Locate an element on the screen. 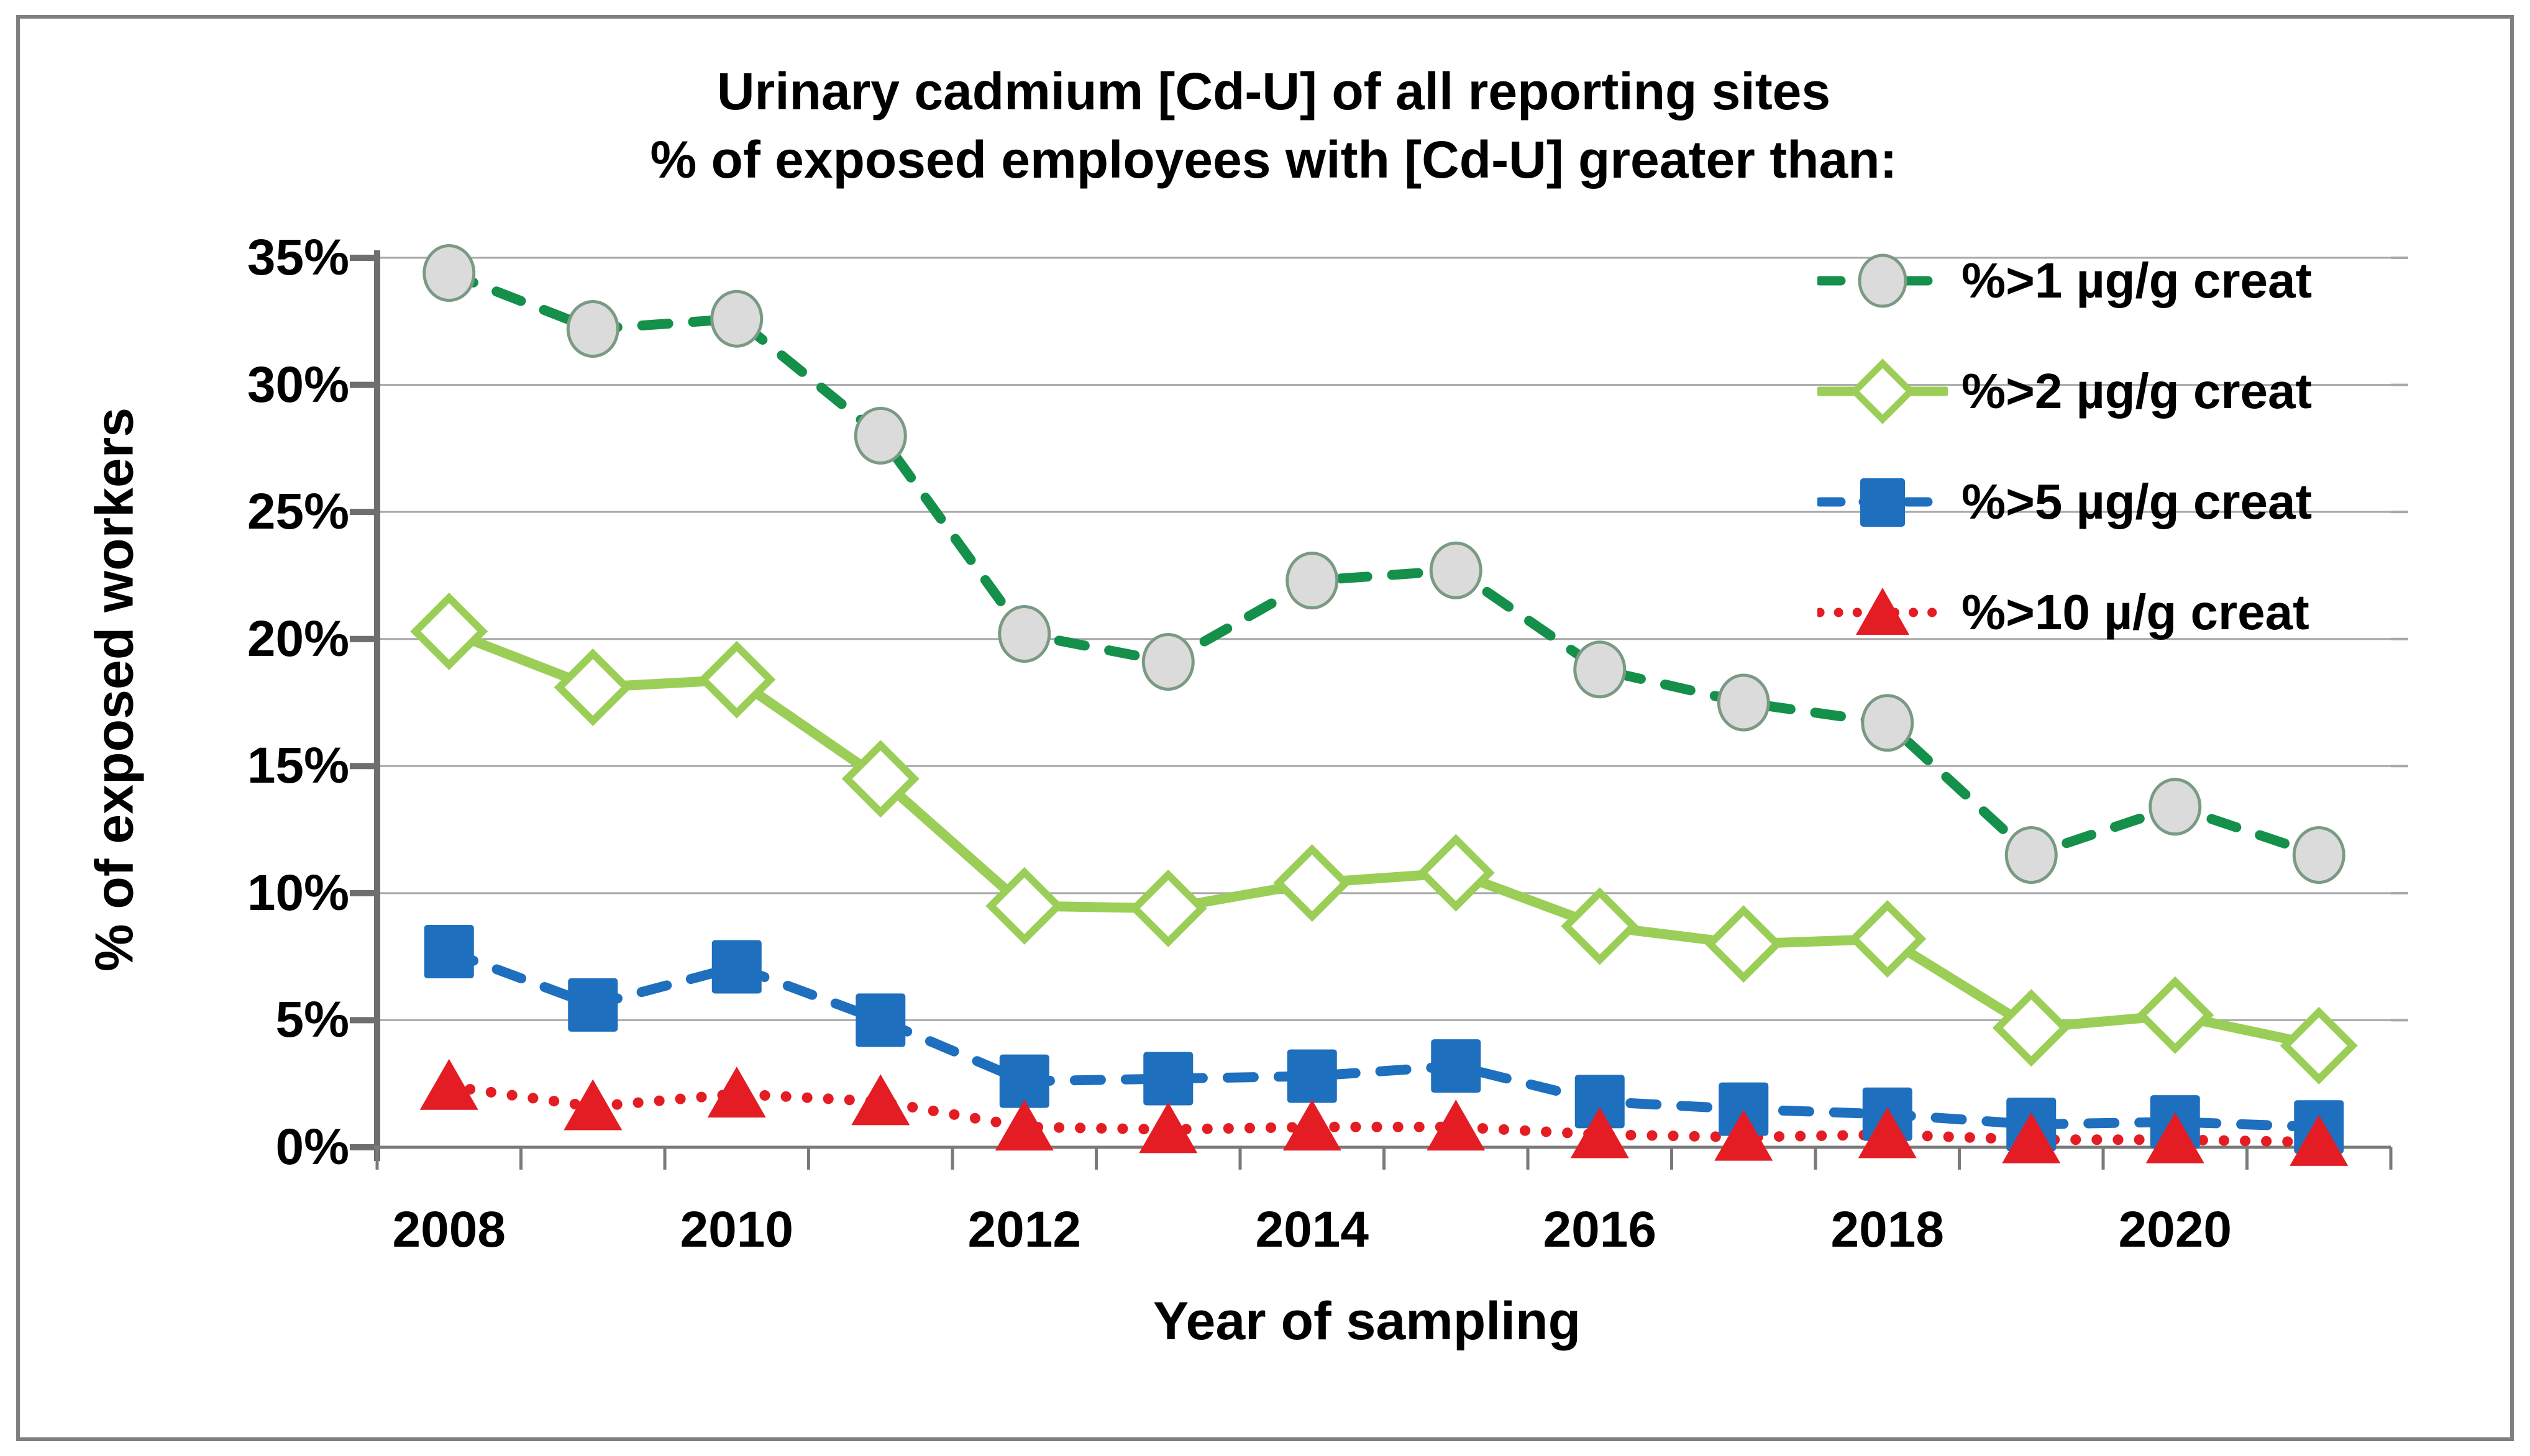 This screenshot has width=2530, height=1456. x-tick-label: 2008 is located at coordinates (449, 1229).